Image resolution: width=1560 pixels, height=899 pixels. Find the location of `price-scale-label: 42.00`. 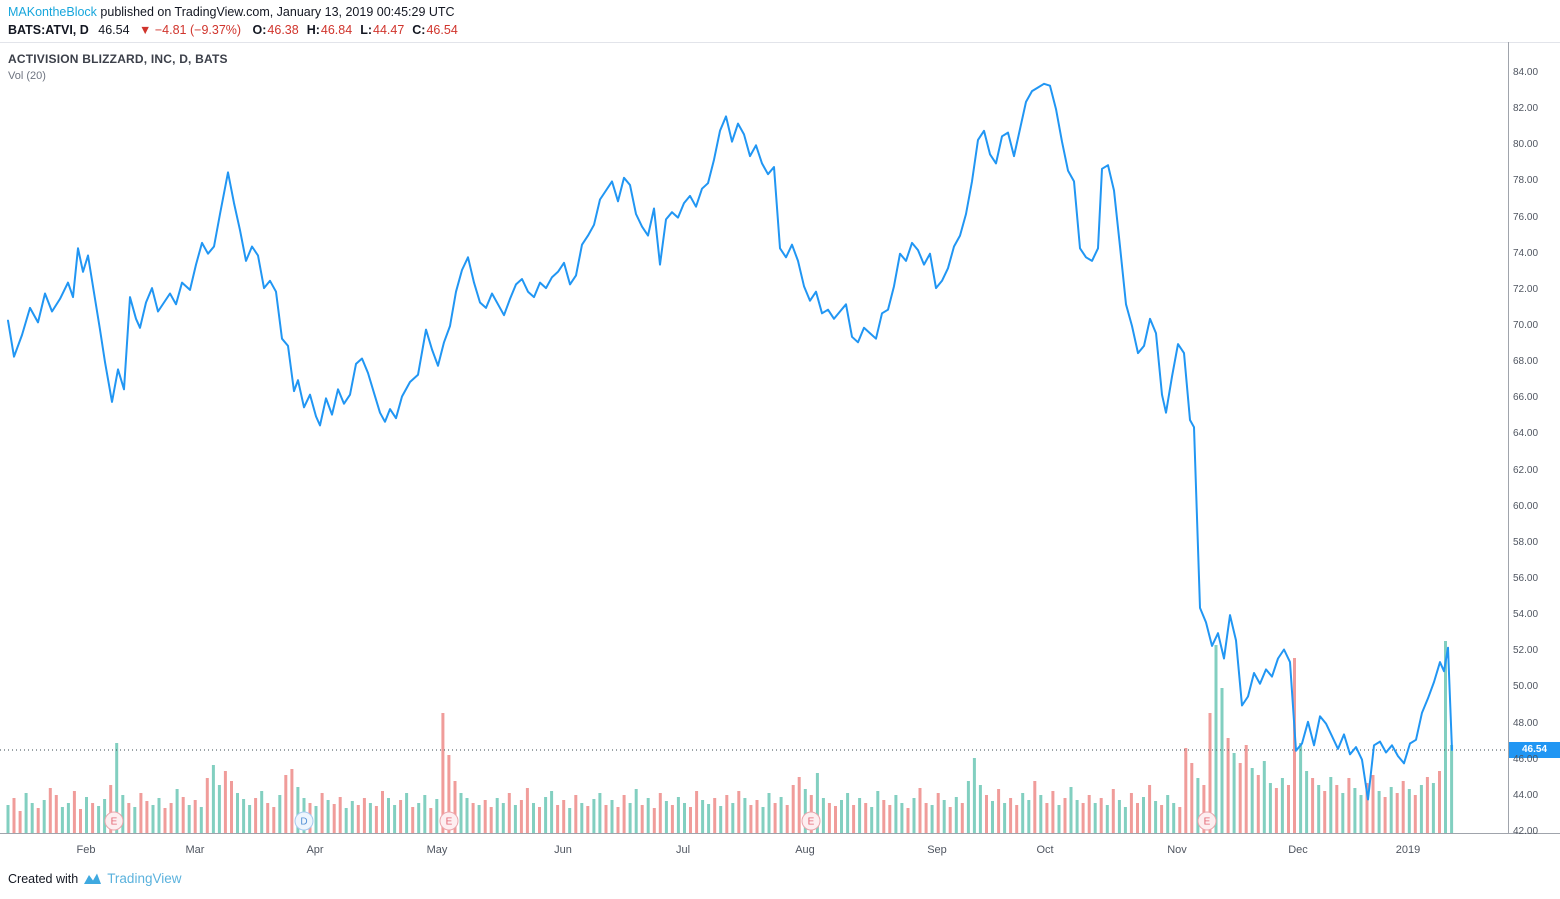

price-scale-label: 42.00 is located at coordinates (1526, 831).